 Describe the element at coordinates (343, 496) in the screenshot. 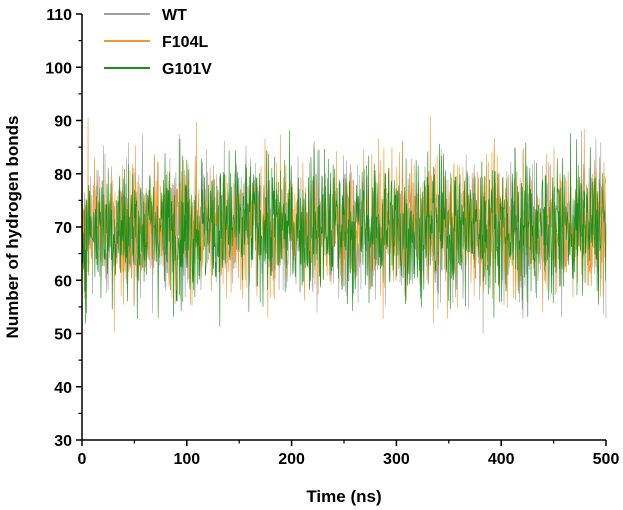

I see `x-axis-title: Time (ns)` at that location.